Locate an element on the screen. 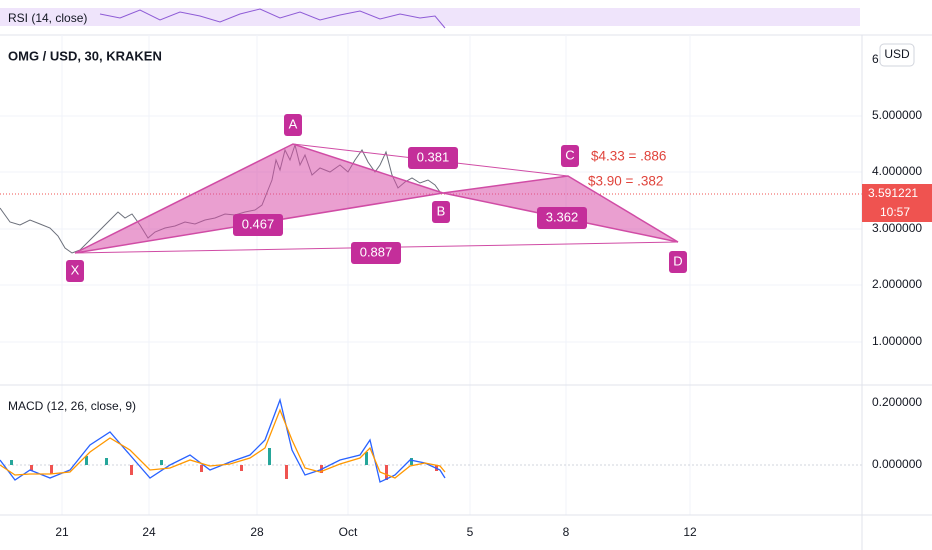 This screenshot has height=550, width=932. macd-title: MACD (12, 26, close, 9) is located at coordinates (72, 406).